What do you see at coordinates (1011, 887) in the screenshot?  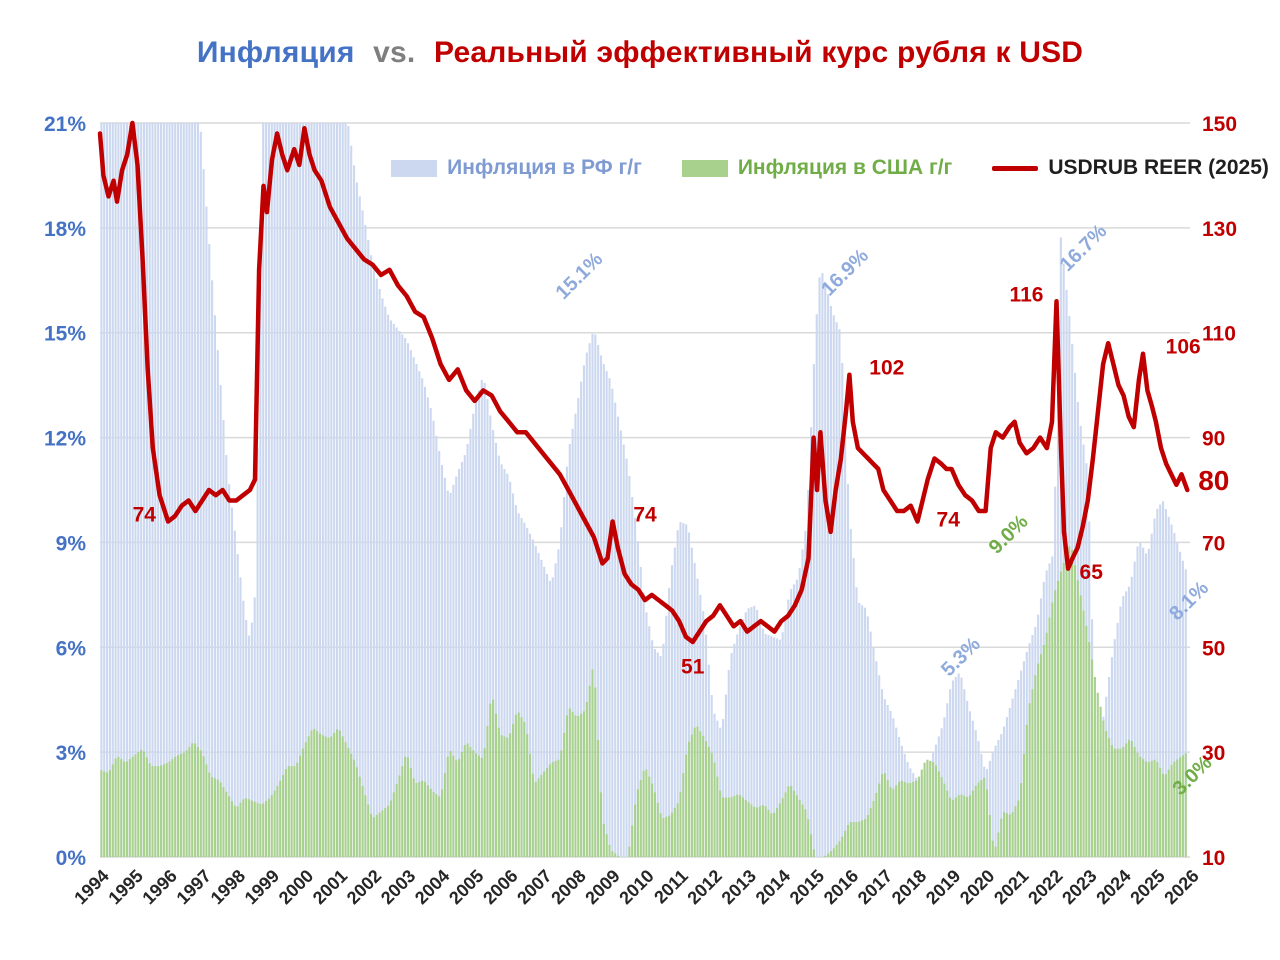 I see `svg-text: 2021` at bounding box center [1011, 887].